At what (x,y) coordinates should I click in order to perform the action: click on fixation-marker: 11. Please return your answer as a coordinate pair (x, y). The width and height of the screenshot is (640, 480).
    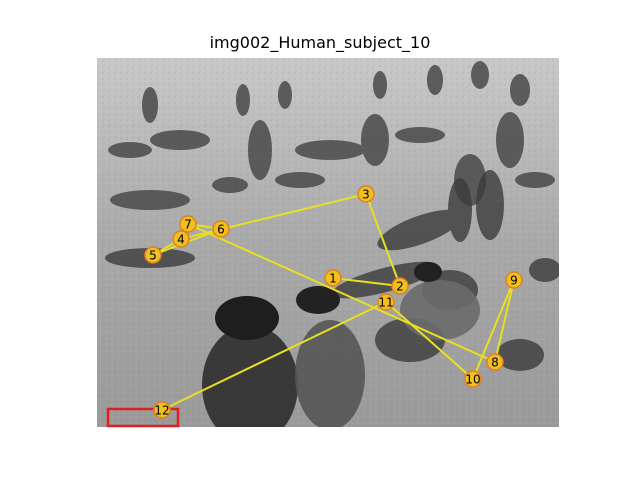
    Looking at the image, I should click on (386, 302).